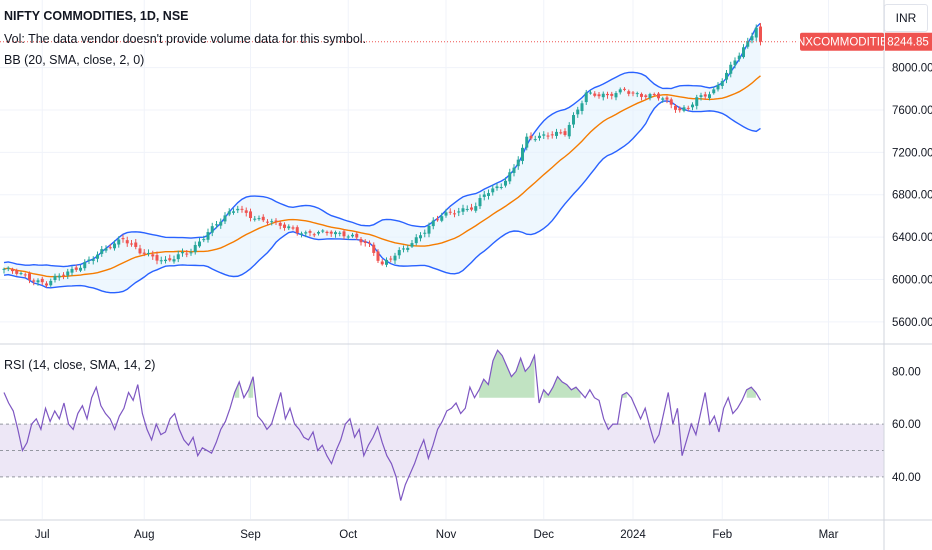 This screenshot has width=932, height=550. I want to click on x-tick-label: Nov, so click(446, 535).